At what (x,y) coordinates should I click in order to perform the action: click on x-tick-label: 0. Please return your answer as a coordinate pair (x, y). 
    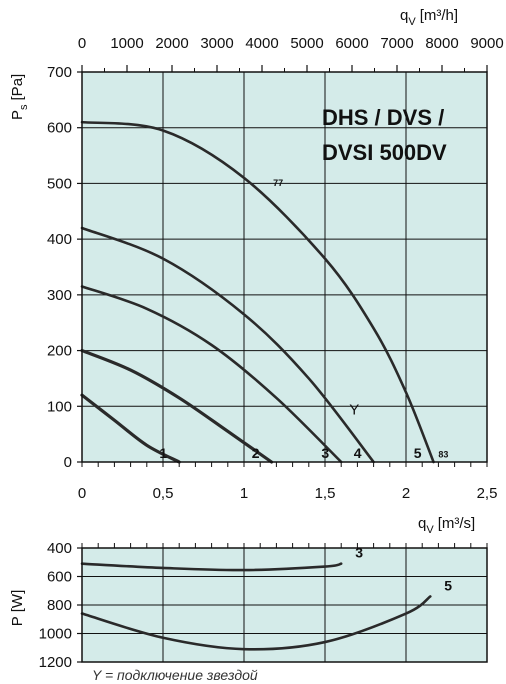
    Looking at the image, I should click on (82, 493).